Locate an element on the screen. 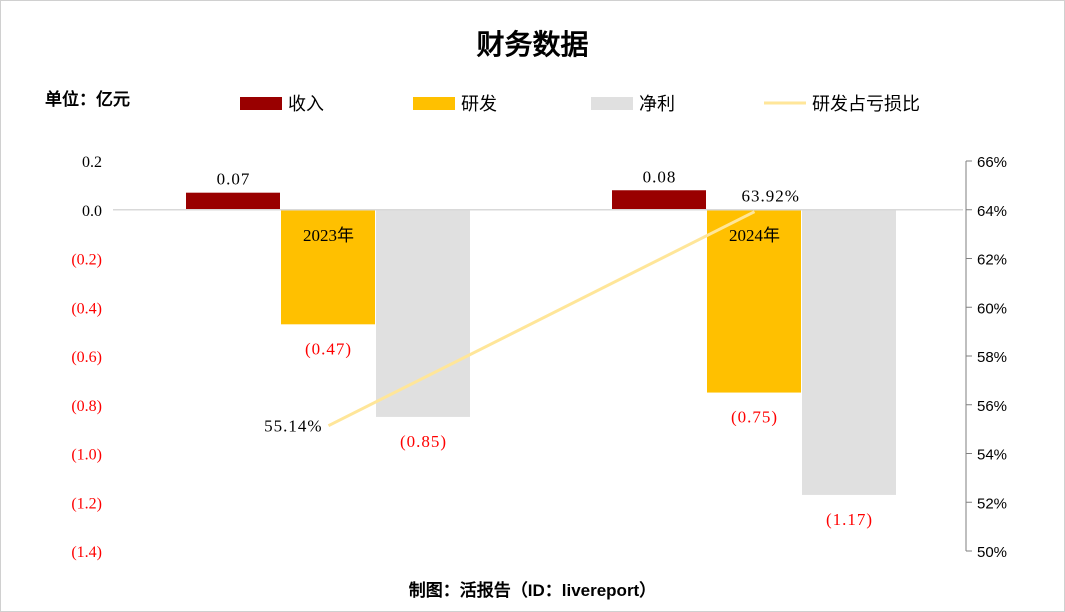 This screenshot has height=612, width=1065. y-left-tick-label: 0.2 is located at coordinates (92, 162).